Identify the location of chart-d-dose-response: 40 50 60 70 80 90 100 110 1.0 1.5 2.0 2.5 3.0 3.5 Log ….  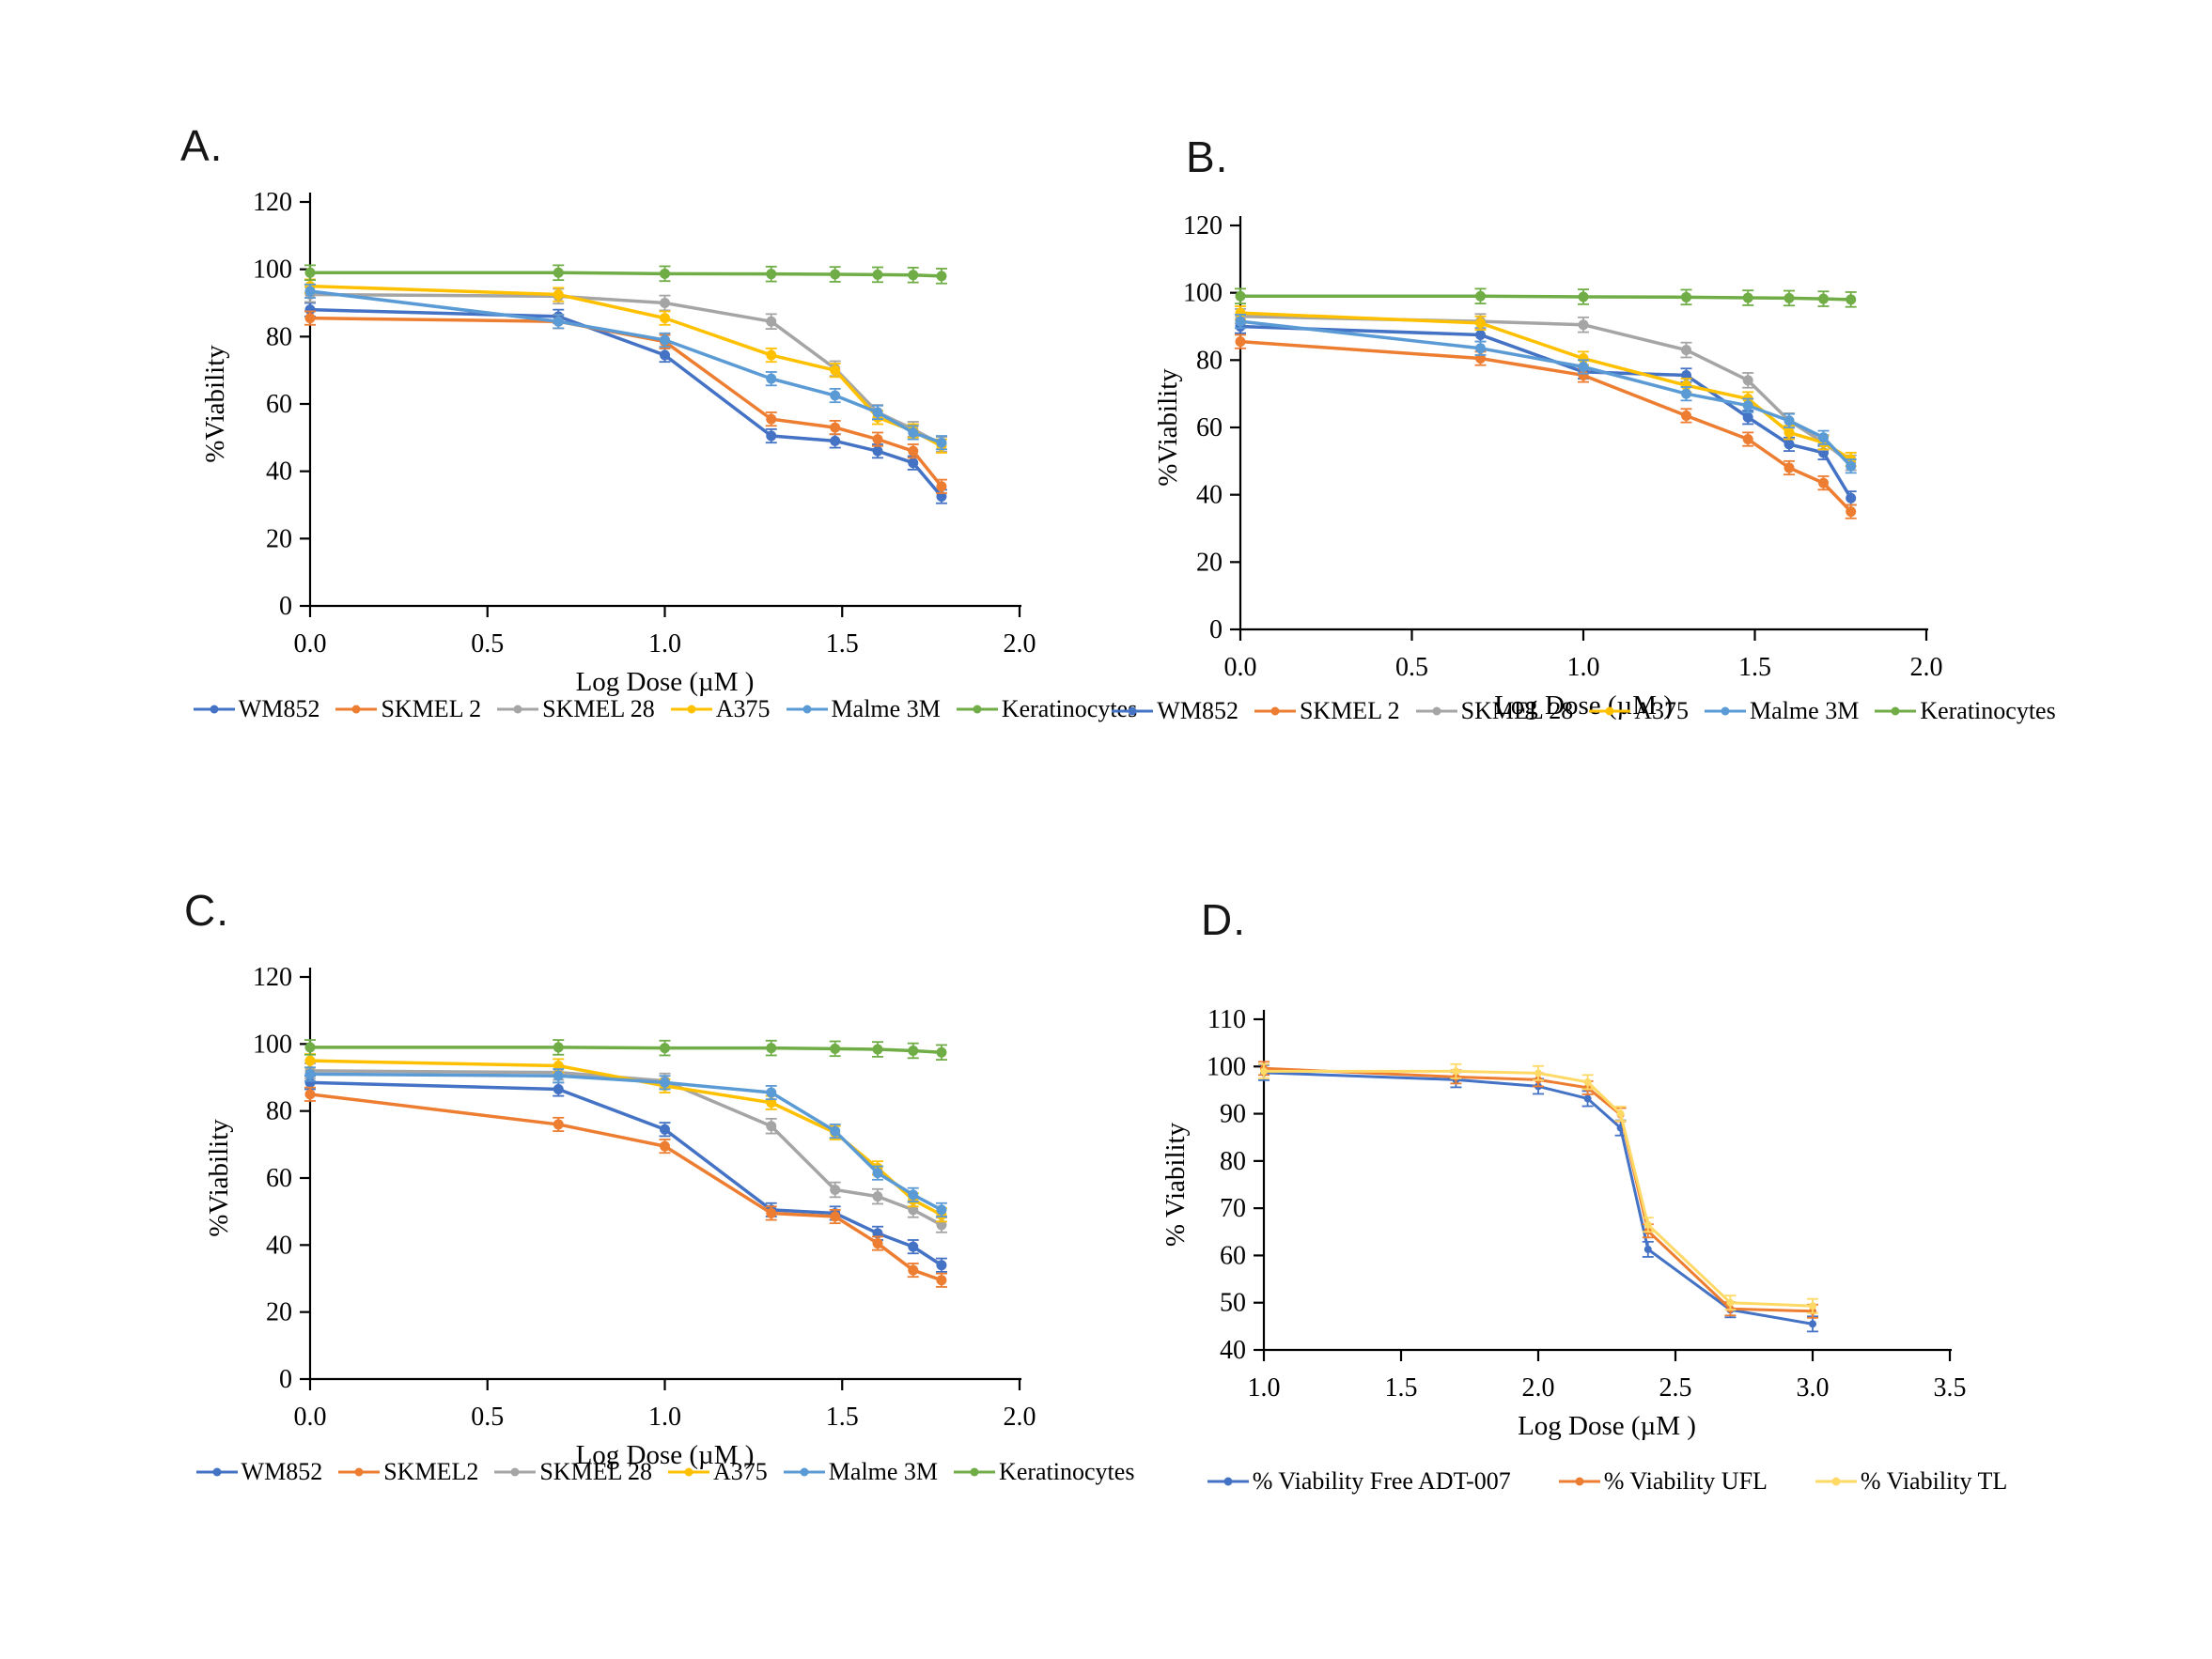
(1564, 1223).